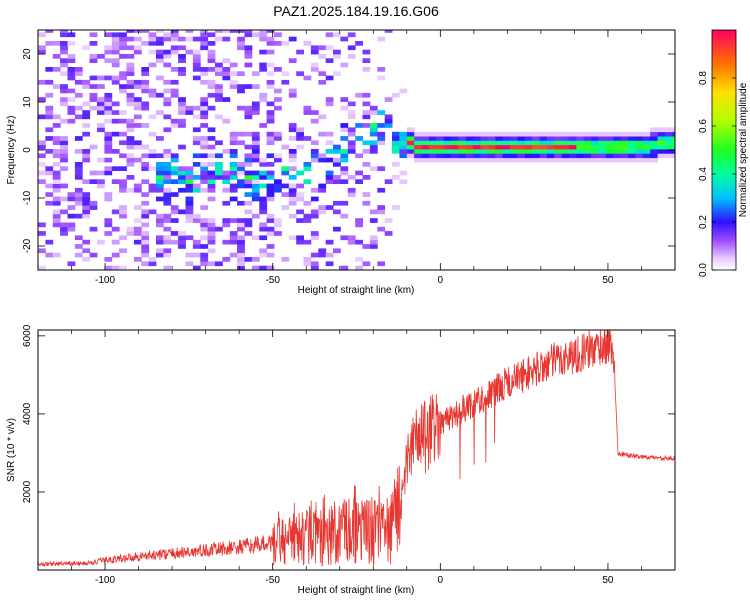 The width and height of the screenshot is (750, 605). I want to click on snr-x-tick-label: 0, so click(441, 580).